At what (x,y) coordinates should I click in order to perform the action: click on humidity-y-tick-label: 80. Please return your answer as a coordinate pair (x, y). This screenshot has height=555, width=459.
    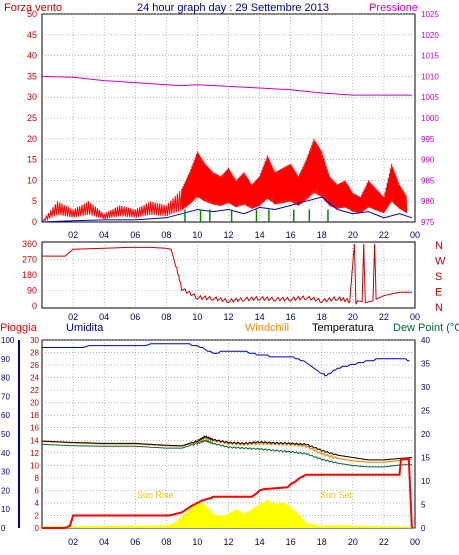
    Looking at the image, I should click on (5, 378).